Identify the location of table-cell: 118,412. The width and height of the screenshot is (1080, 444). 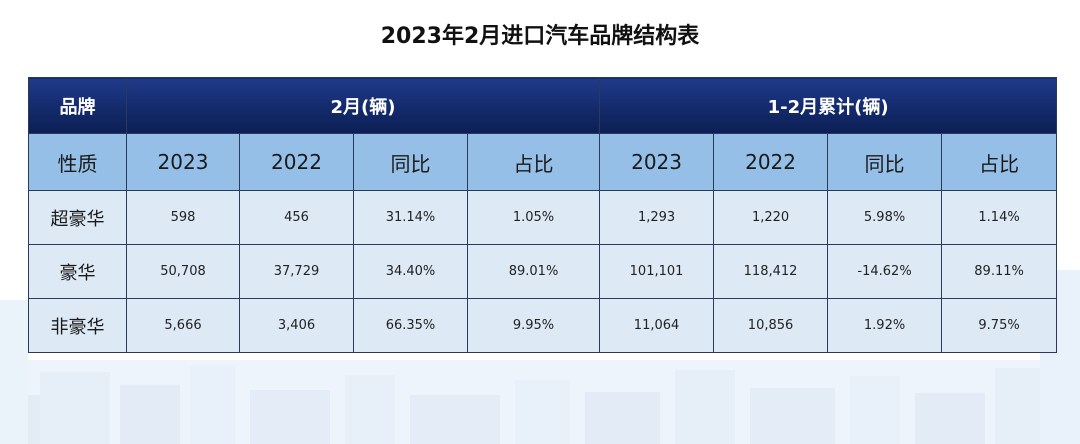
(771, 271).